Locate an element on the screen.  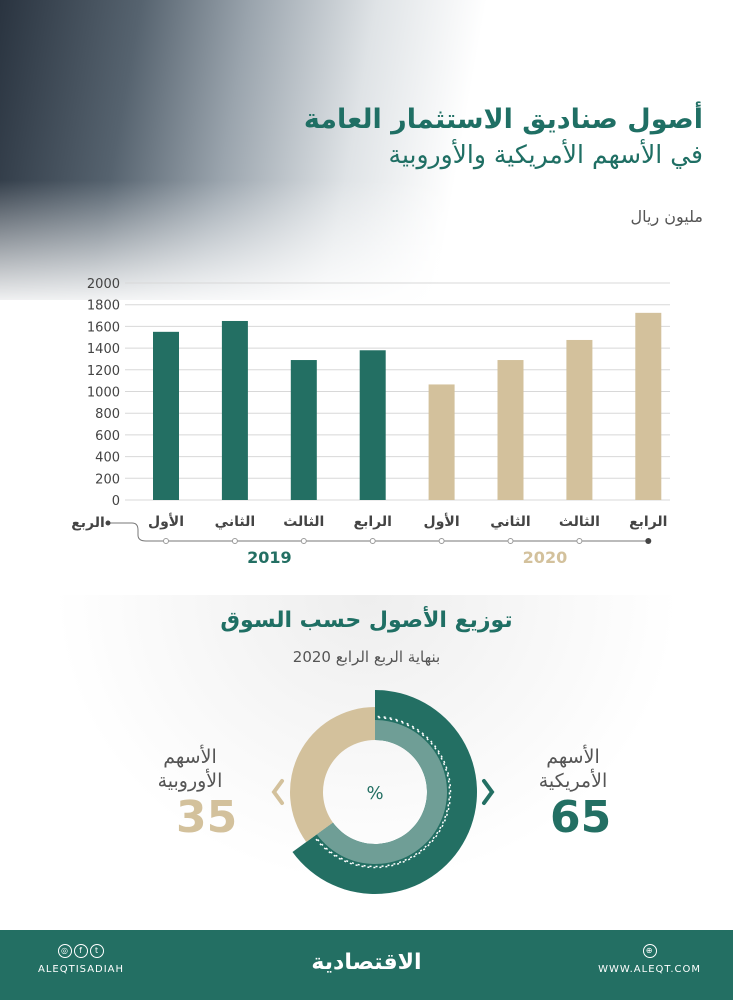
globe-icon: ⊕ is located at coordinates (649, 951).